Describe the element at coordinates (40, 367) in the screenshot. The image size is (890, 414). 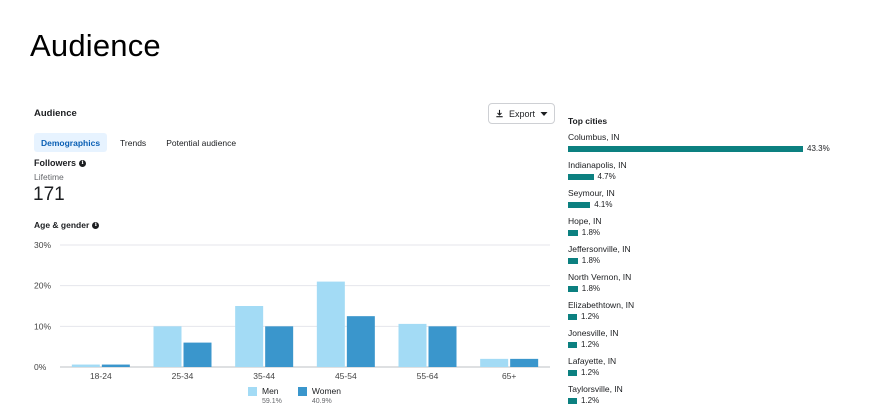
I see `y-tick-label: 0%` at that location.